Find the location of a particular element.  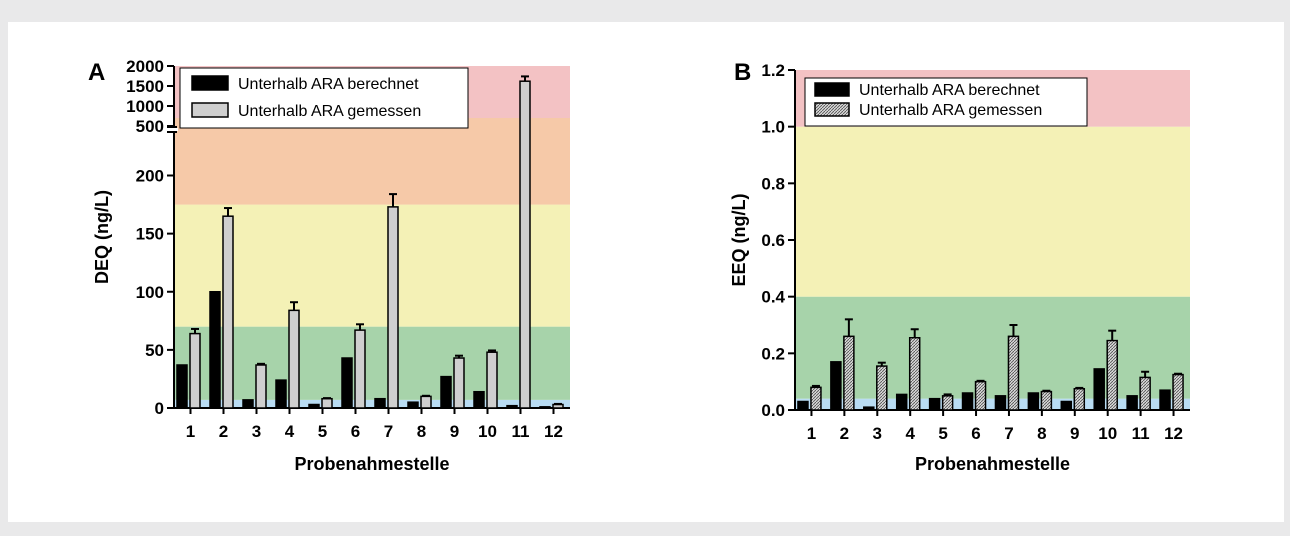

x-tick-label-b: 1 is located at coordinates (811, 433).